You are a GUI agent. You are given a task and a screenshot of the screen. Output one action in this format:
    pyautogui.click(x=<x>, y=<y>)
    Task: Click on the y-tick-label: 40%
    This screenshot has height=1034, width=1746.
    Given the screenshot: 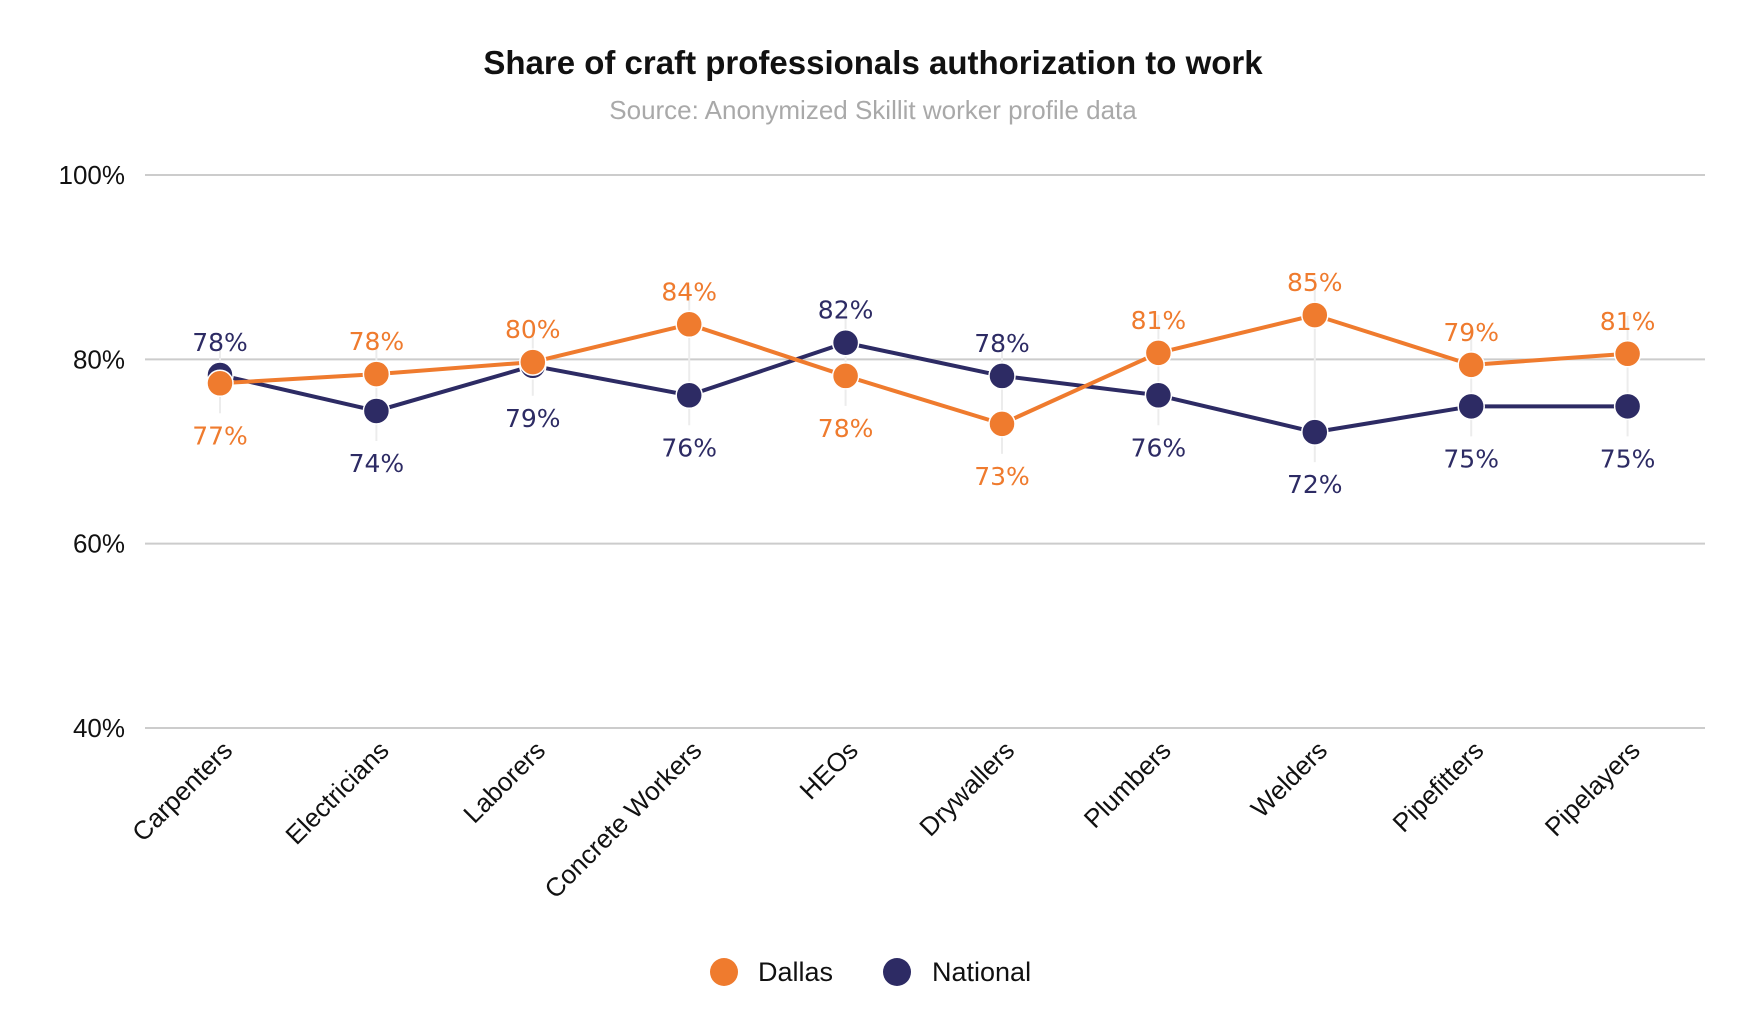 What is the action you would take?
    pyautogui.click(x=99, y=728)
    